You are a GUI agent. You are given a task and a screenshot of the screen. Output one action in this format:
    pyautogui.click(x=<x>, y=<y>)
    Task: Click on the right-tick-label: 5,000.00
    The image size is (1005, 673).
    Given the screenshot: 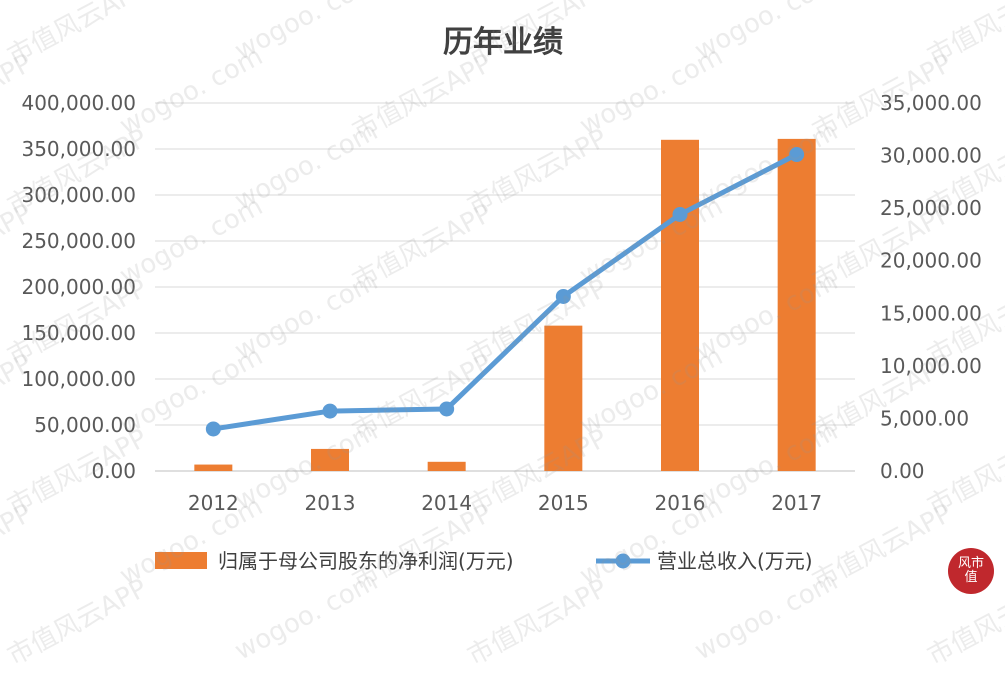 What is the action you would take?
    pyautogui.click(x=924, y=418)
    